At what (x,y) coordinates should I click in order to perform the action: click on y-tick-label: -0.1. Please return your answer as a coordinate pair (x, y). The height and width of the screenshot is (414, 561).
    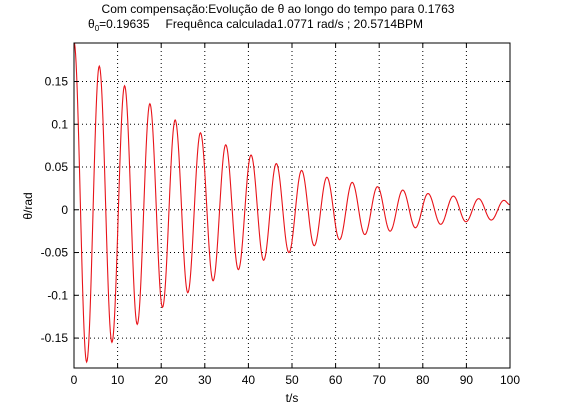
    Looking at the image, I should click on (57, 295).